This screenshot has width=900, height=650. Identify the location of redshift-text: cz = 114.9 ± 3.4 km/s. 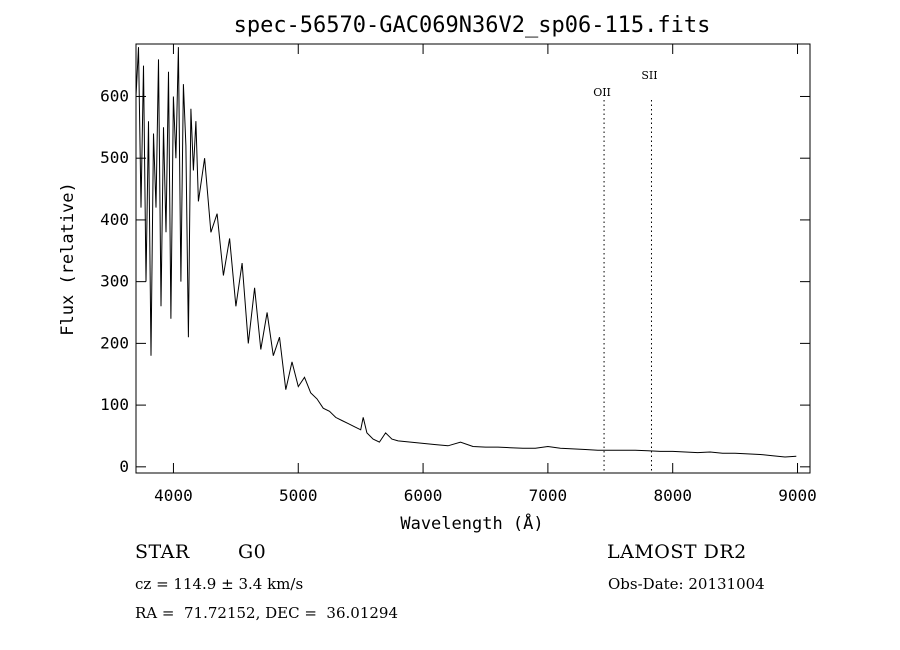
(219, 584).